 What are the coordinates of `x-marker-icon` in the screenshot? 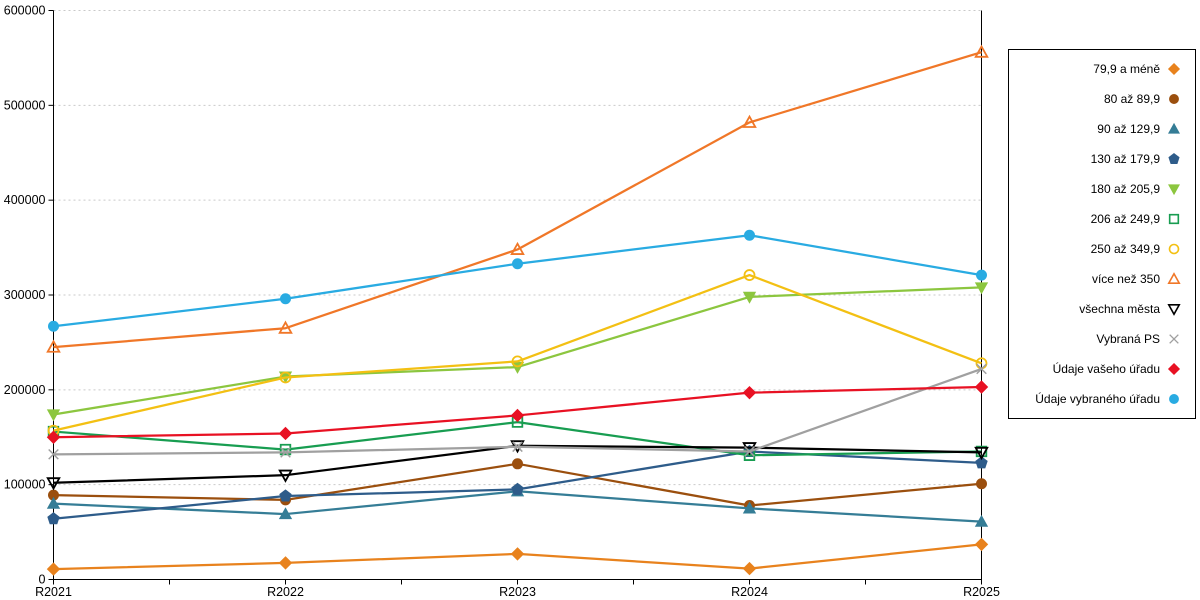 It's located at (1174, 339).